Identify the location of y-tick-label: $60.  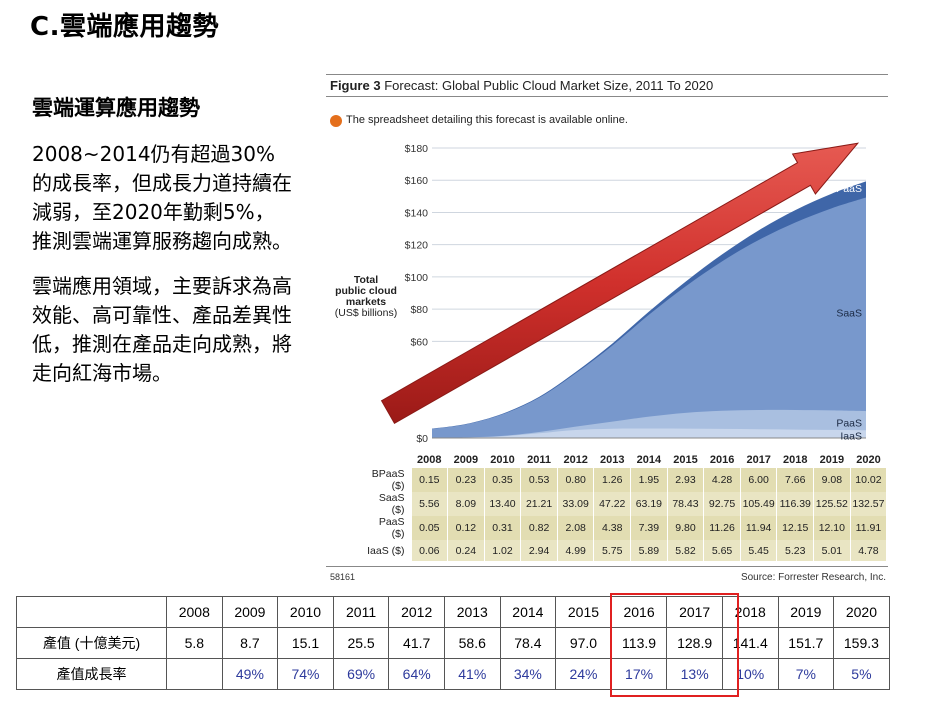
(419, 342).